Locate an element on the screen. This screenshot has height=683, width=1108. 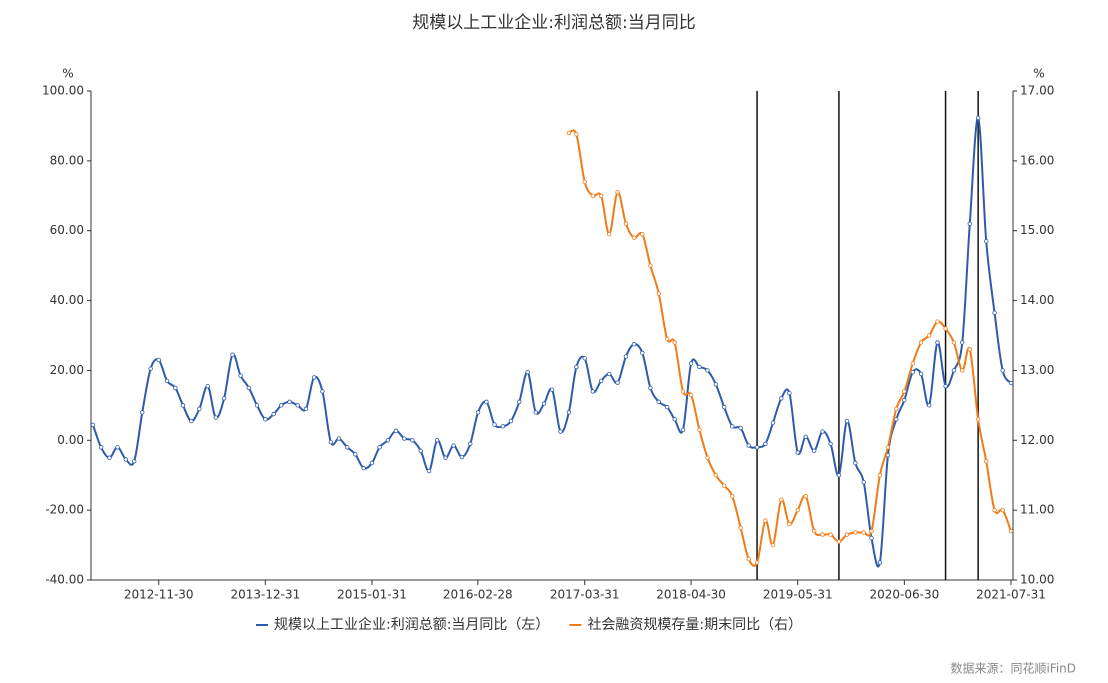
y-tick-label: -40.00 is located at coordinates (64, 580).